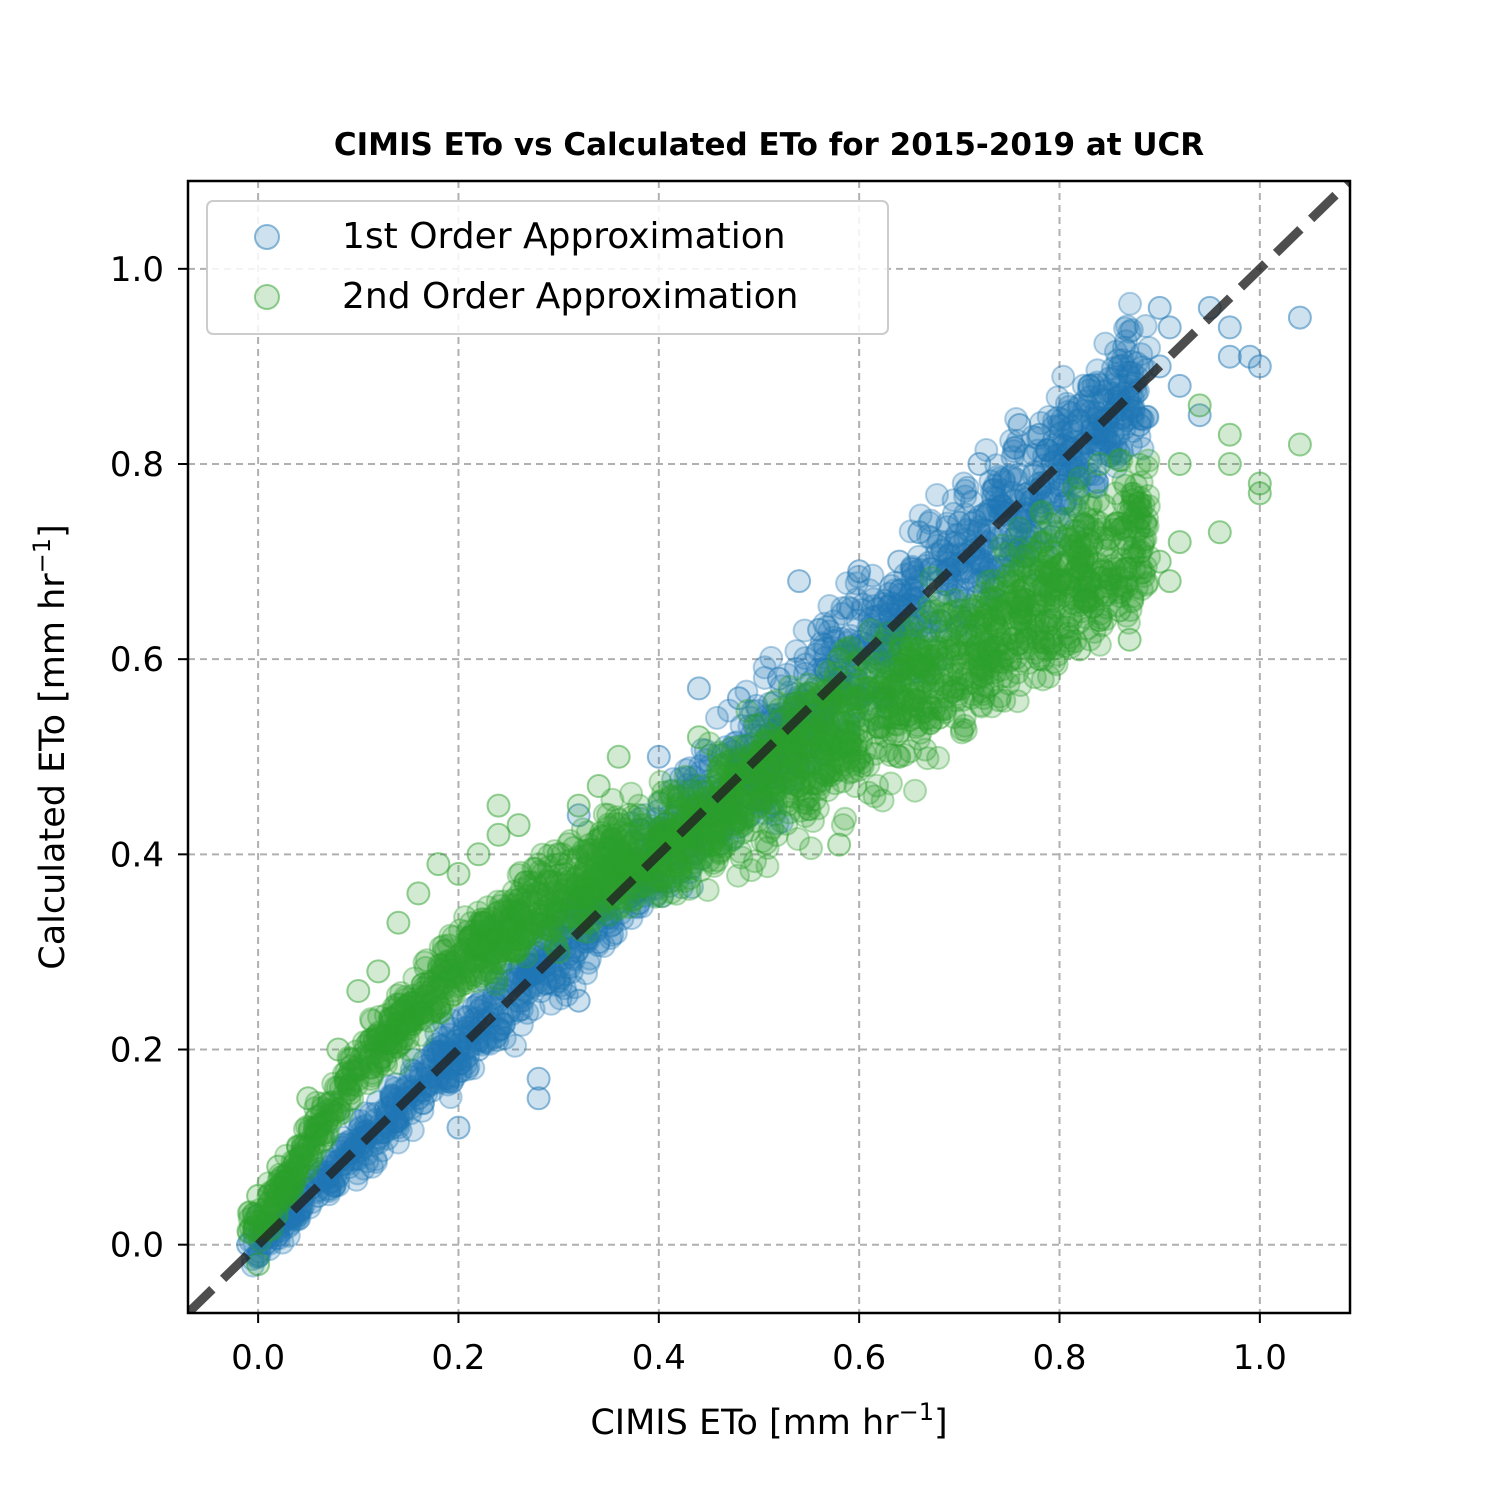 The width and height of the screenshot is (1500, 1500). What do you see at coordinates (458, 1358) in the screenshot?
I see `x-tick-label: 0.2` at bounding box center [458, 1358].